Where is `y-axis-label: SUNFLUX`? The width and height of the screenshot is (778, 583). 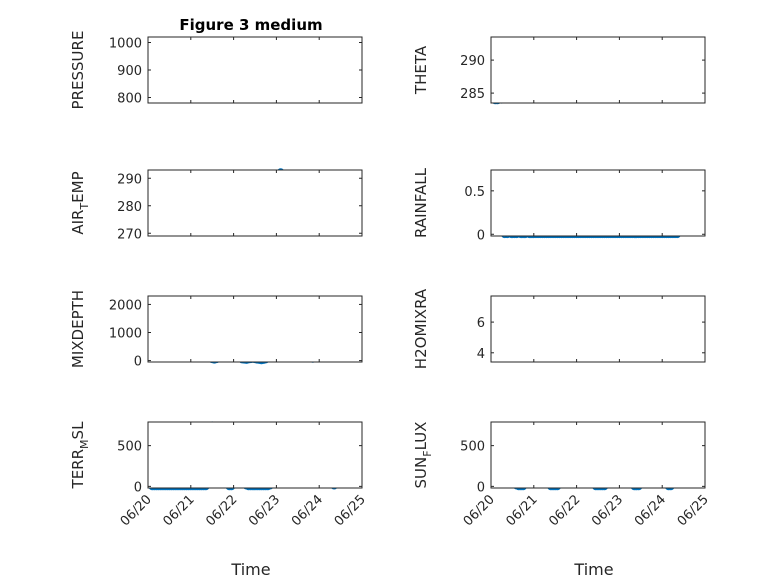 y-axis-label: SUNFLUX is located at coordinates (423, 455).